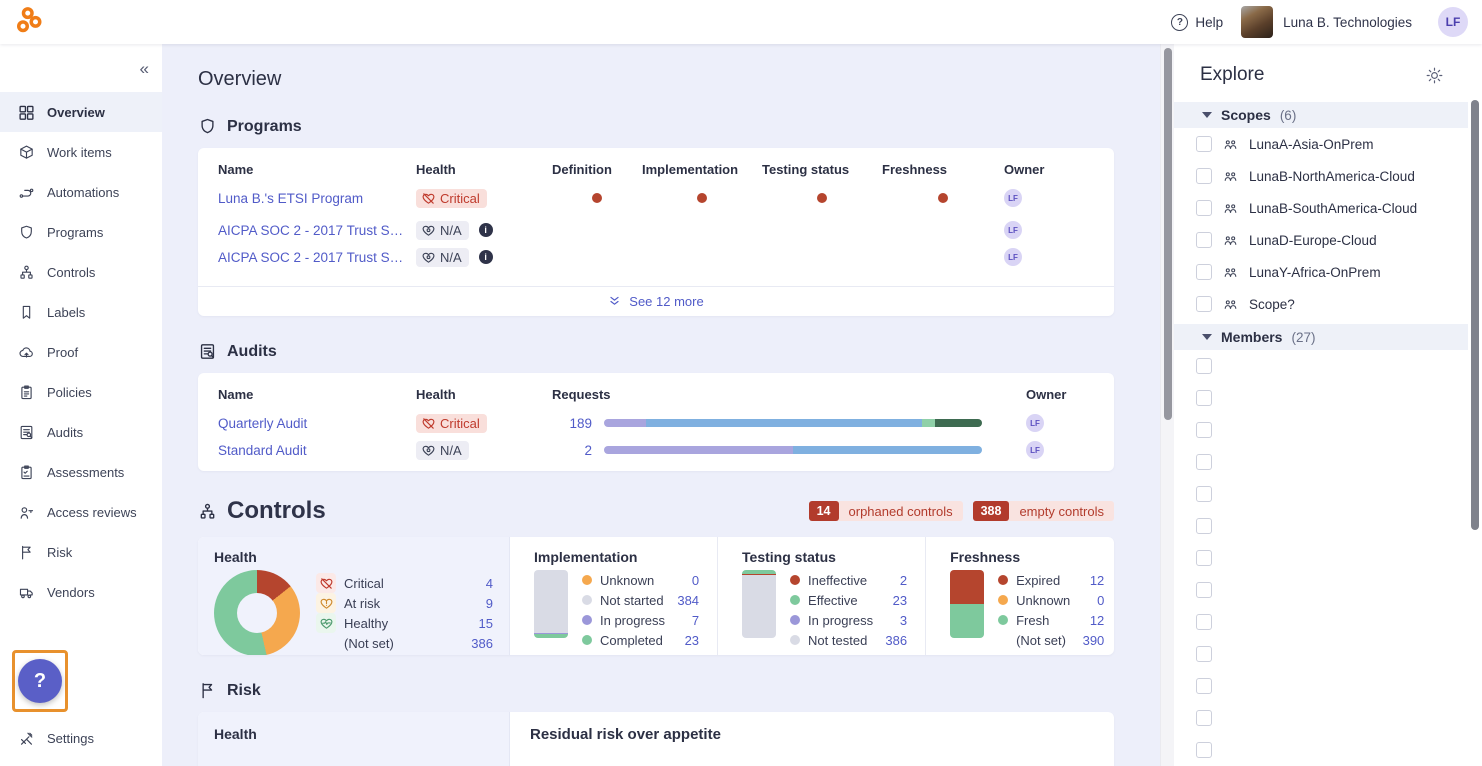  Describe the element at coordinates (1321, 176) in the screenshot. I see `scope-row: LunaB-NorthAmerica-Cloud` at that location.